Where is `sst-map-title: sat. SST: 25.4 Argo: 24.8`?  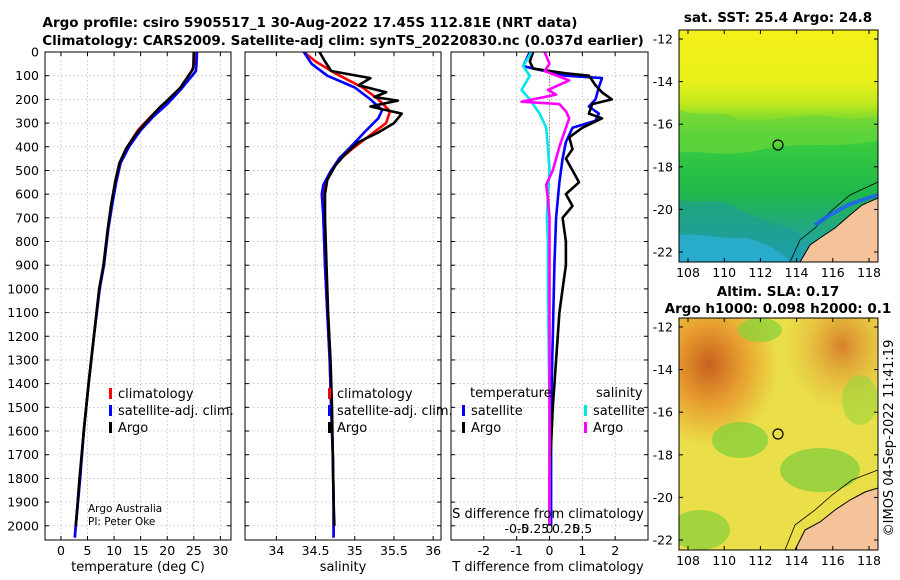 sst-map-title: sat. SST: 25.4 Argo: 24.8 is located at coordinates (778, 18).